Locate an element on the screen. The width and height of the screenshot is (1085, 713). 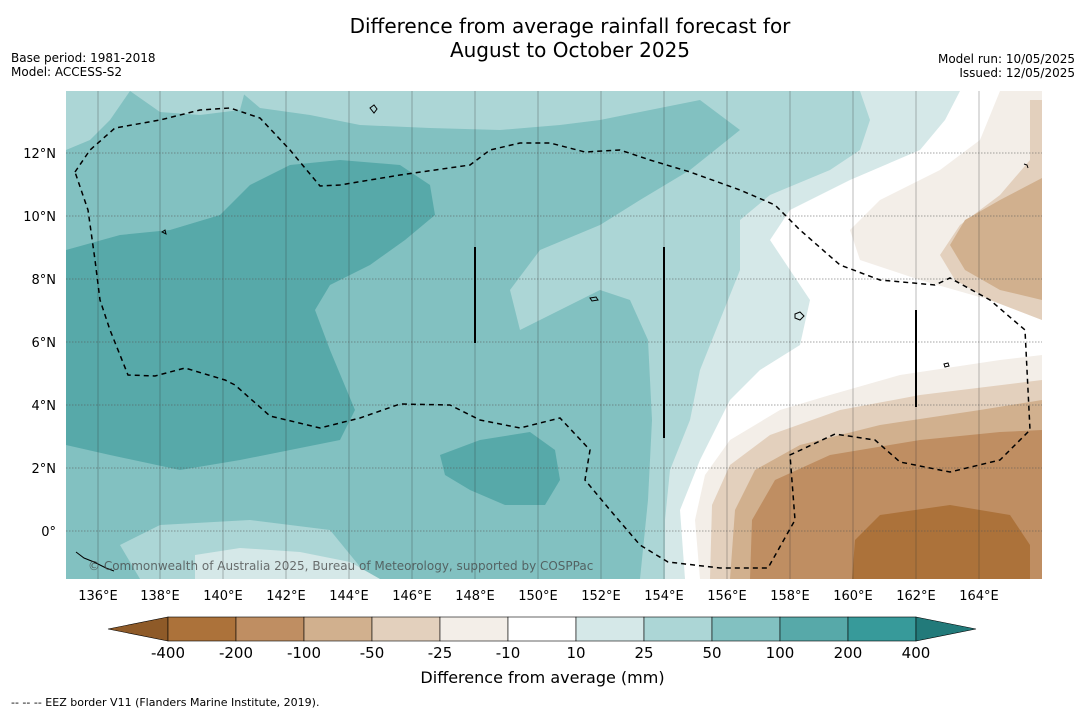
run-info: Model run: 10/05/2025 Issued: 12/05/2025 is located at coordinates (1006, 66).